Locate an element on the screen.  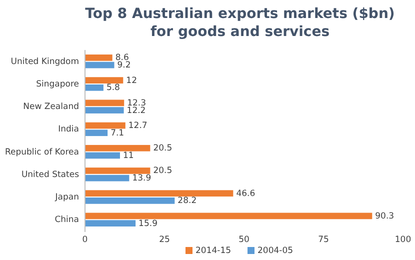
y-tick-label: China is located at coordinates (66, 220).